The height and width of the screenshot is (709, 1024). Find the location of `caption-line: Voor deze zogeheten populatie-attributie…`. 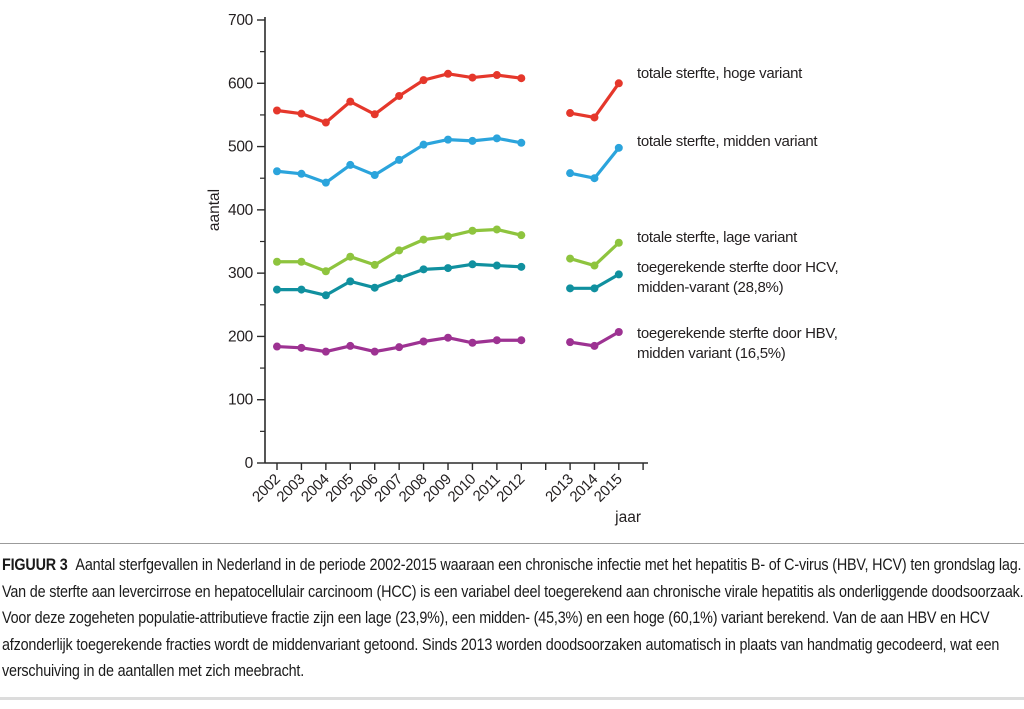

caption-line: Voor deze zogeheten populatie-attributie… is located at coordinates (513, 618).